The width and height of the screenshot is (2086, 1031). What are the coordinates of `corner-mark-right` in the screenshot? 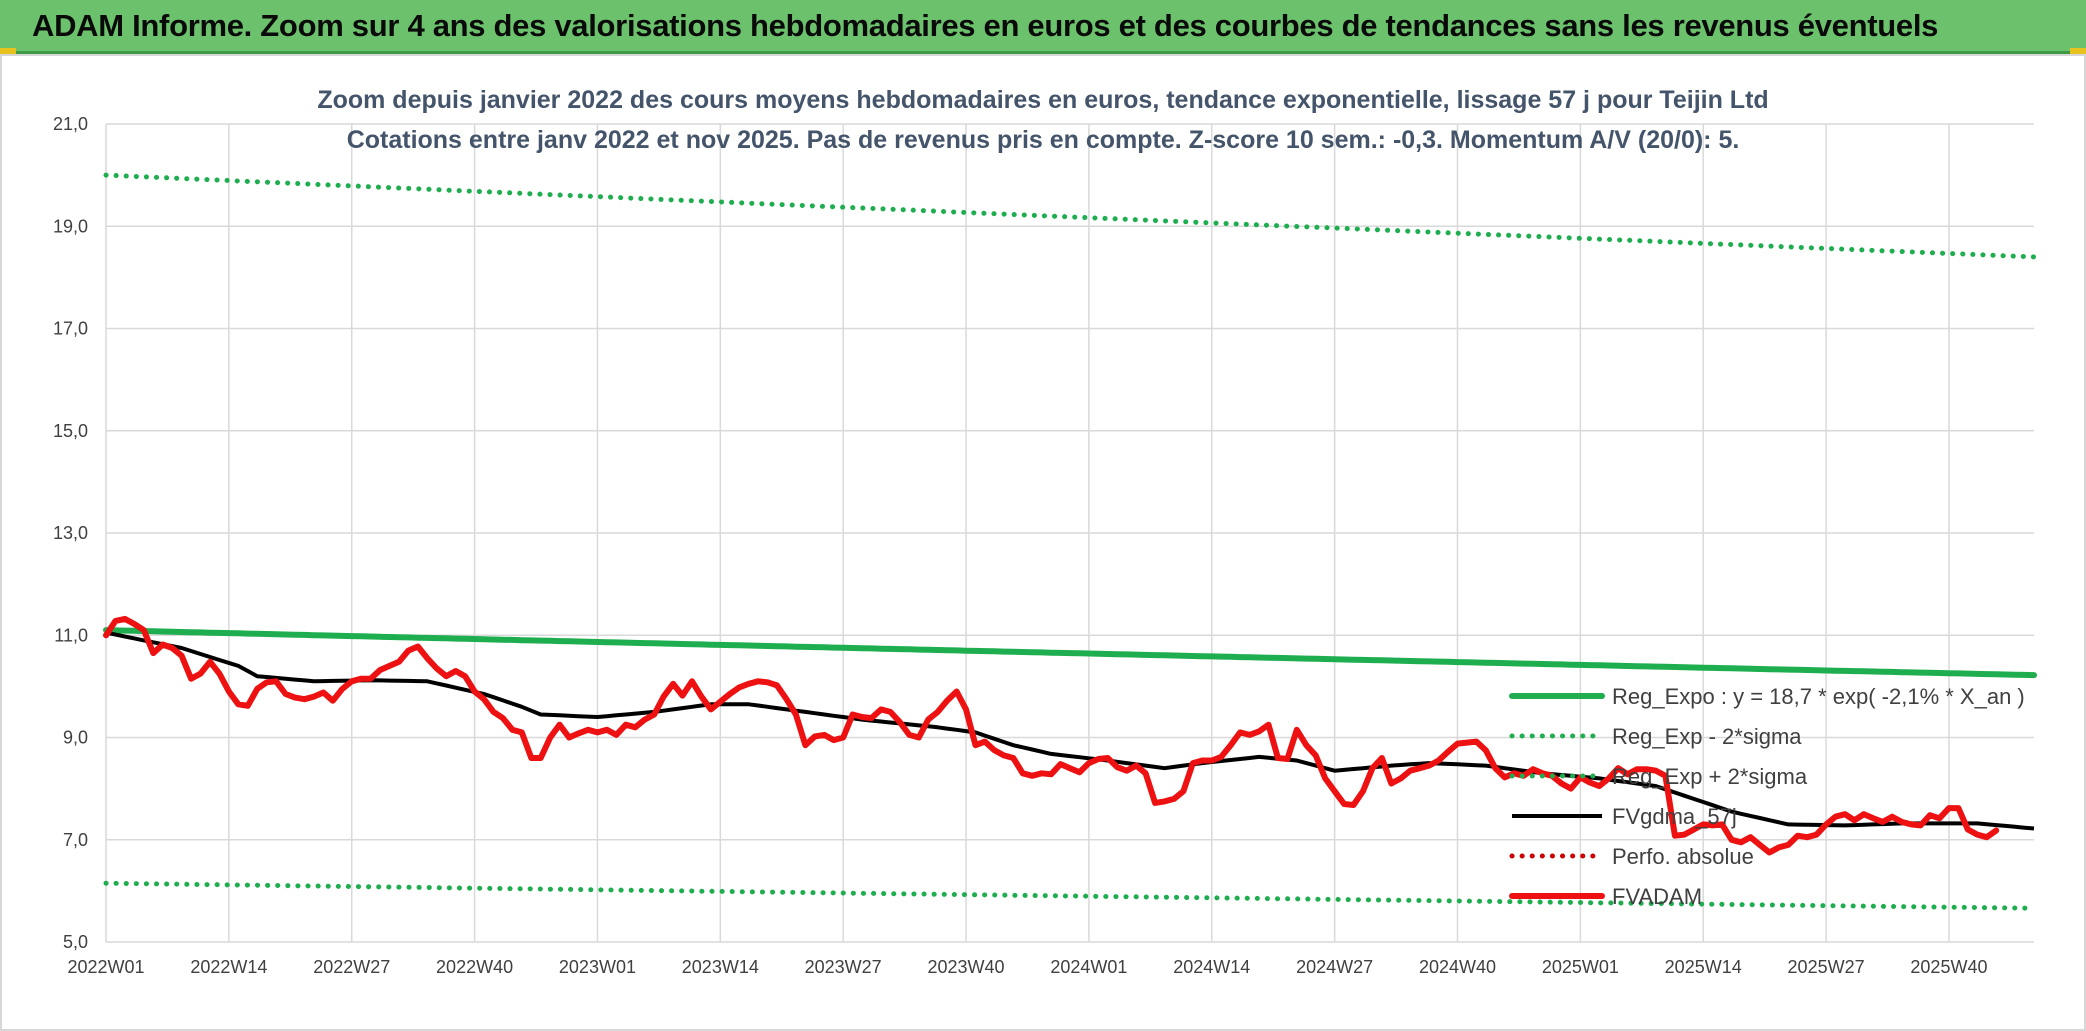 It's located at (2078, 51).